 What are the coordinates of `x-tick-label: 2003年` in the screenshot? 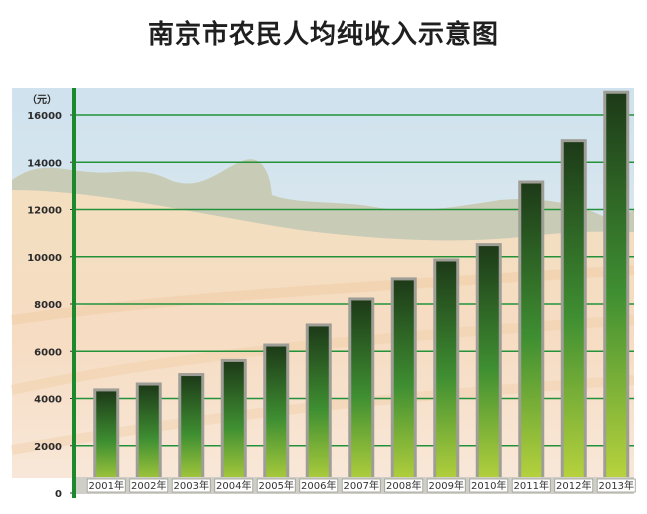 It's located at (191, 485).